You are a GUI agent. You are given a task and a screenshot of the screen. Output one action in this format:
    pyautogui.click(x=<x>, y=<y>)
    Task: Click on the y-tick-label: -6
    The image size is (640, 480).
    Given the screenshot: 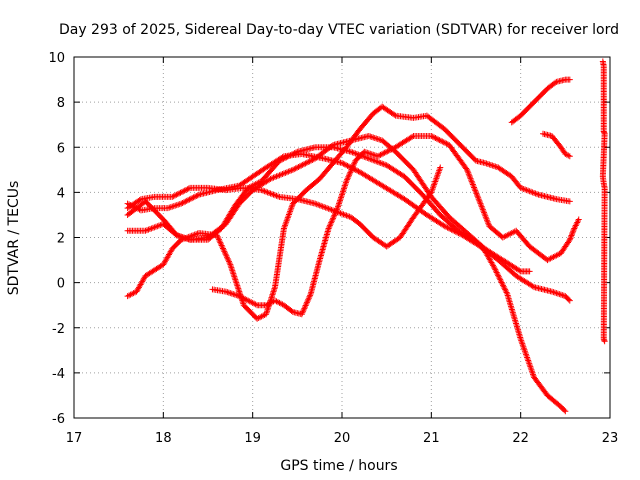 What is the action you would take?
    pyautogui.click(x=58, y=419)
    